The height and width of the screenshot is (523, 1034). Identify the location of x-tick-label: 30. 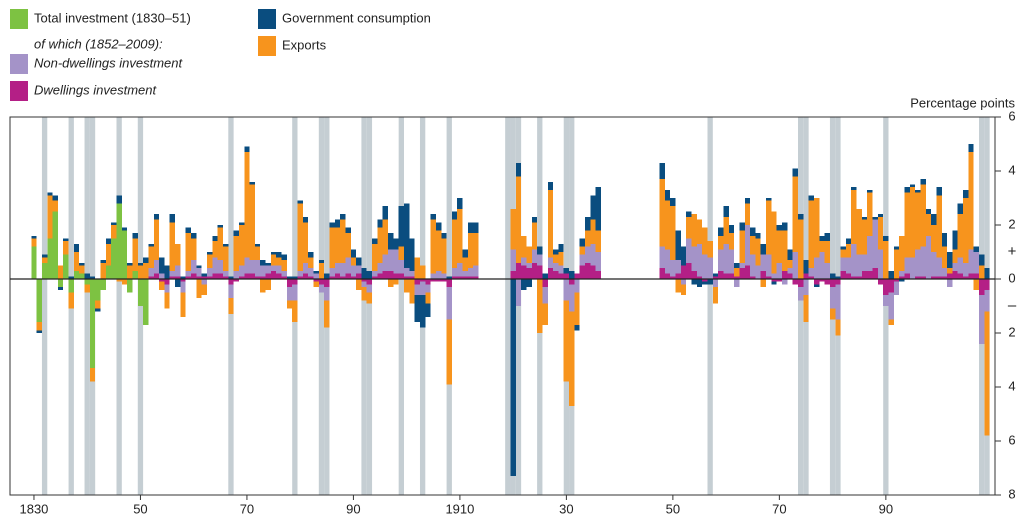
(566, 508).